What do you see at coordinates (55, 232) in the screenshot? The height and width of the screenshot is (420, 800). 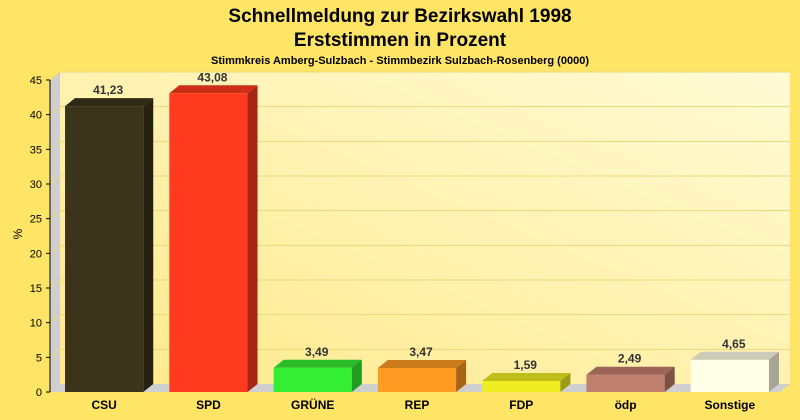 I see `plot-side-wall` at bounding box center [55, 232].